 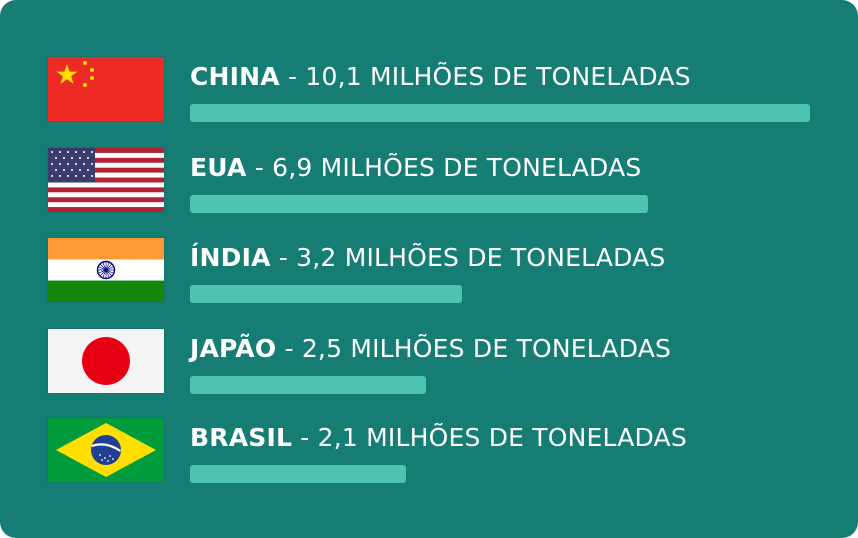 What do you see at coordinates (322, 348) in the screenshot?
I see `value-text: 2,5` at bounding box center [322, 348].